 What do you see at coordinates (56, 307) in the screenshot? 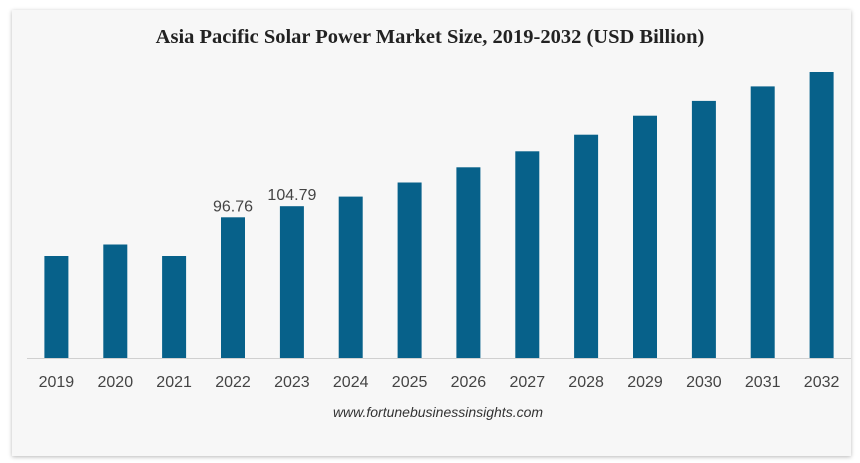
I see `bar-2019` at bounding box center [56, 307].